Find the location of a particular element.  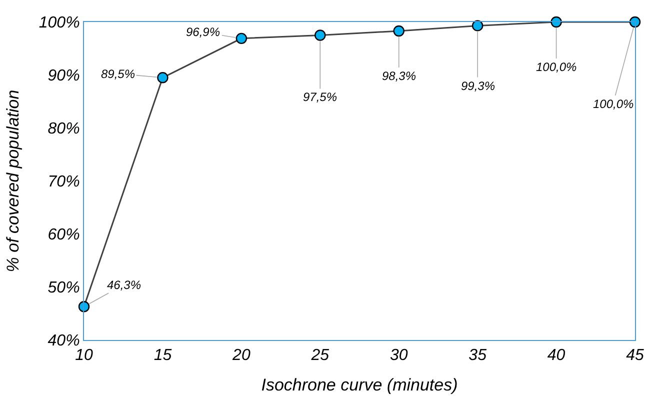

x-tick-label: 35 is located at coordinates (477, 355).